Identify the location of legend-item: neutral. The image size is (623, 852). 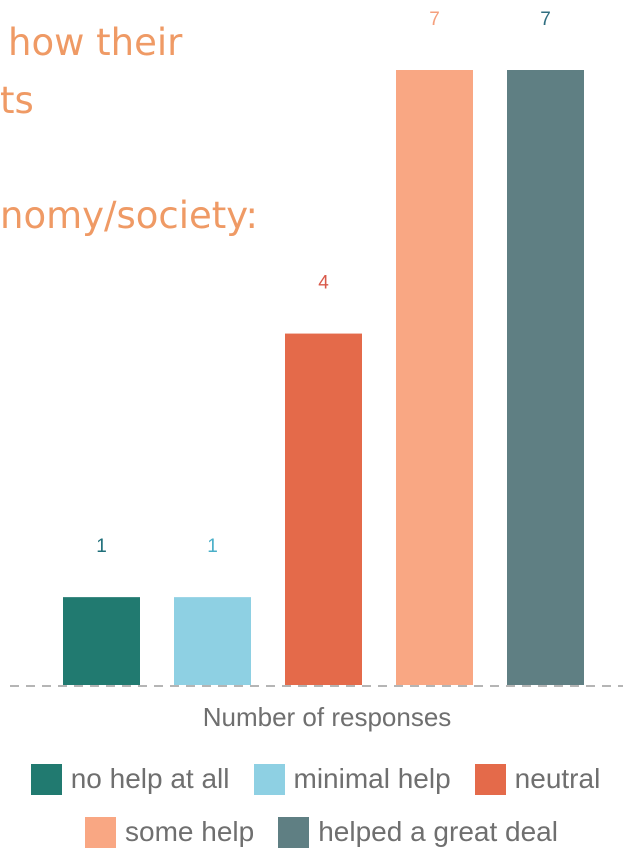
(537, 779).